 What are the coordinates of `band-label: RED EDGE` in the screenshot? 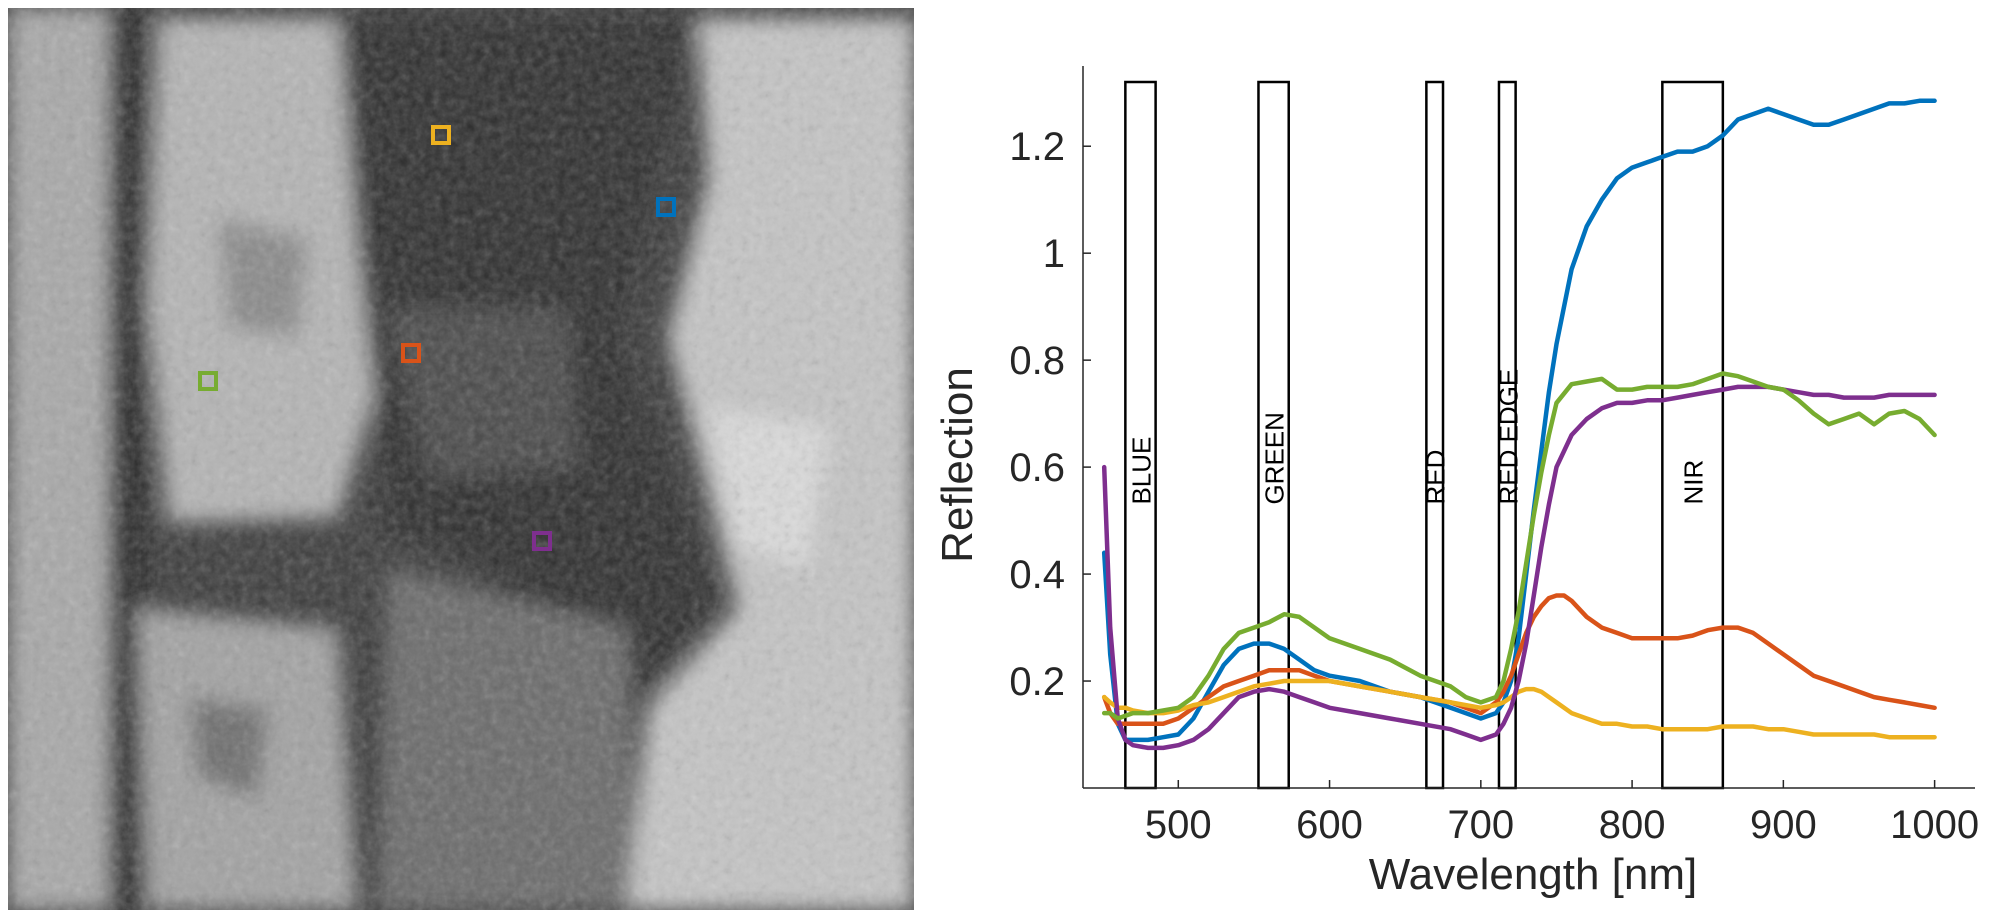 It's located at (1508, 437).